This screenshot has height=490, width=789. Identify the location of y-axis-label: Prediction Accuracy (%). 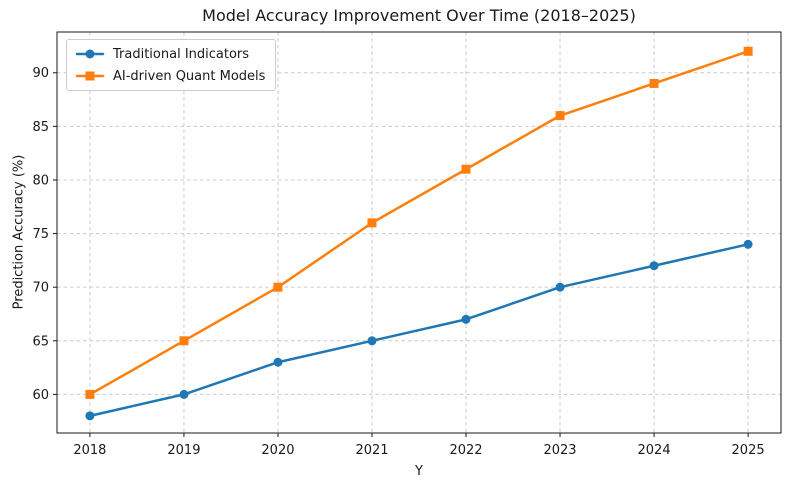
(19, 232).